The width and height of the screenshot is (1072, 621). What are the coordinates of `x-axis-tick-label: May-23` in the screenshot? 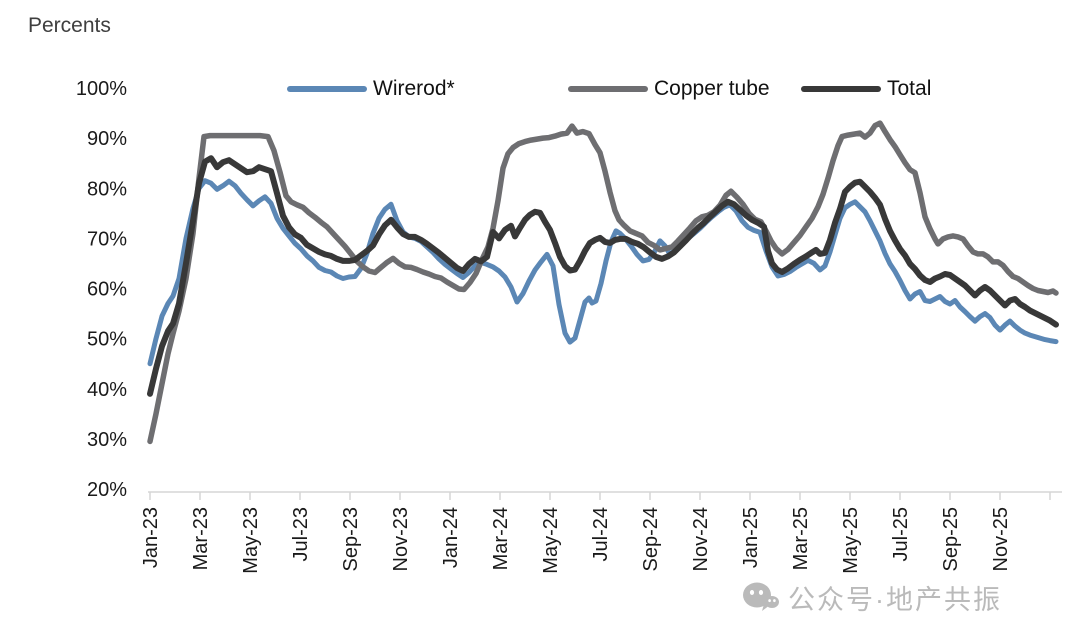 It's located at (251, 540).